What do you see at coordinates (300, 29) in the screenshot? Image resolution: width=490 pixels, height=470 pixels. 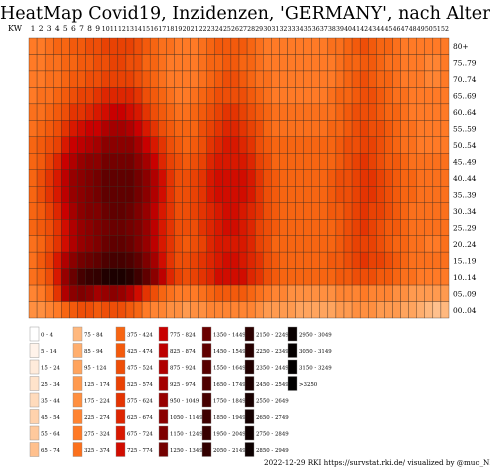 I see `week-tick-label: 34` at bounding box center [300, 29].